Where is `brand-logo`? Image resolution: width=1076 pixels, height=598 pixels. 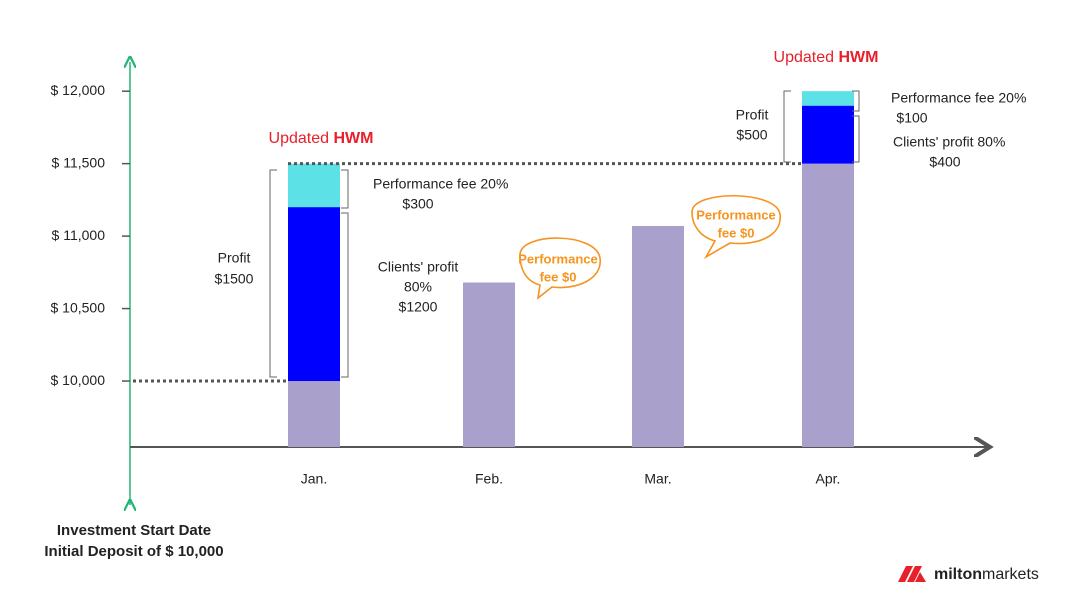
brand-logo is located at coordinates (912, 574).